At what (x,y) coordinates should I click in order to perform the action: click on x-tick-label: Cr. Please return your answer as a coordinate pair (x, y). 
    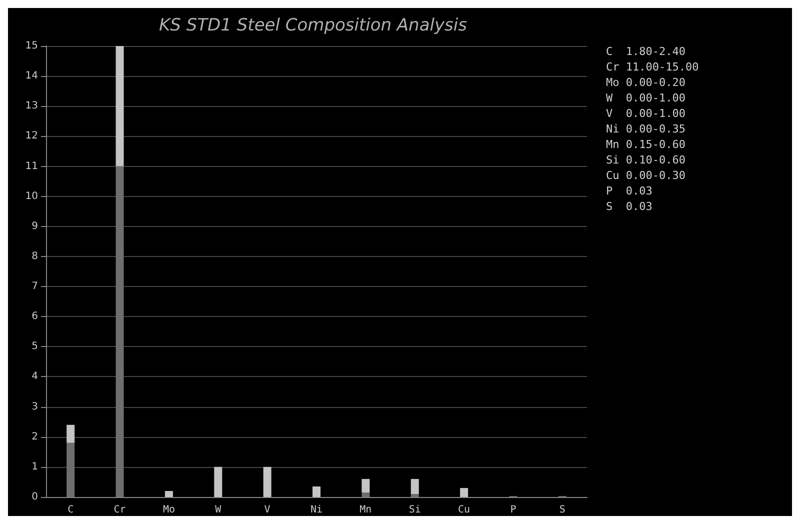
    Looking at the image, I should click on (120, 510).